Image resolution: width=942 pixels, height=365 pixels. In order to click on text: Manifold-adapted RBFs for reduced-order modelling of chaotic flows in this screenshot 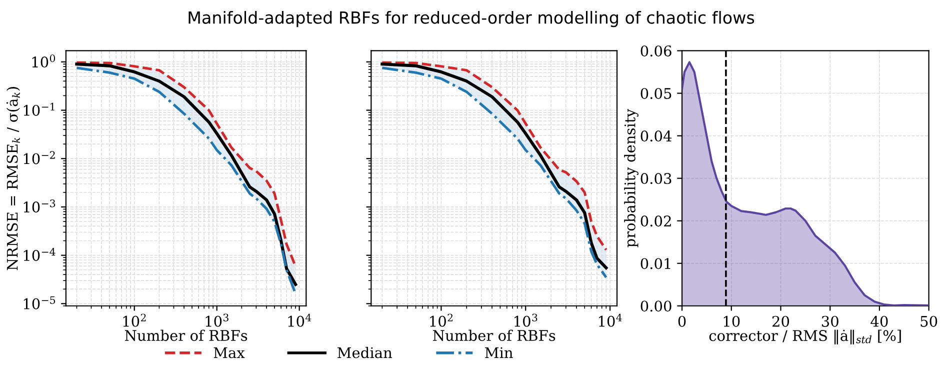, I will do `click(471, 19)`.